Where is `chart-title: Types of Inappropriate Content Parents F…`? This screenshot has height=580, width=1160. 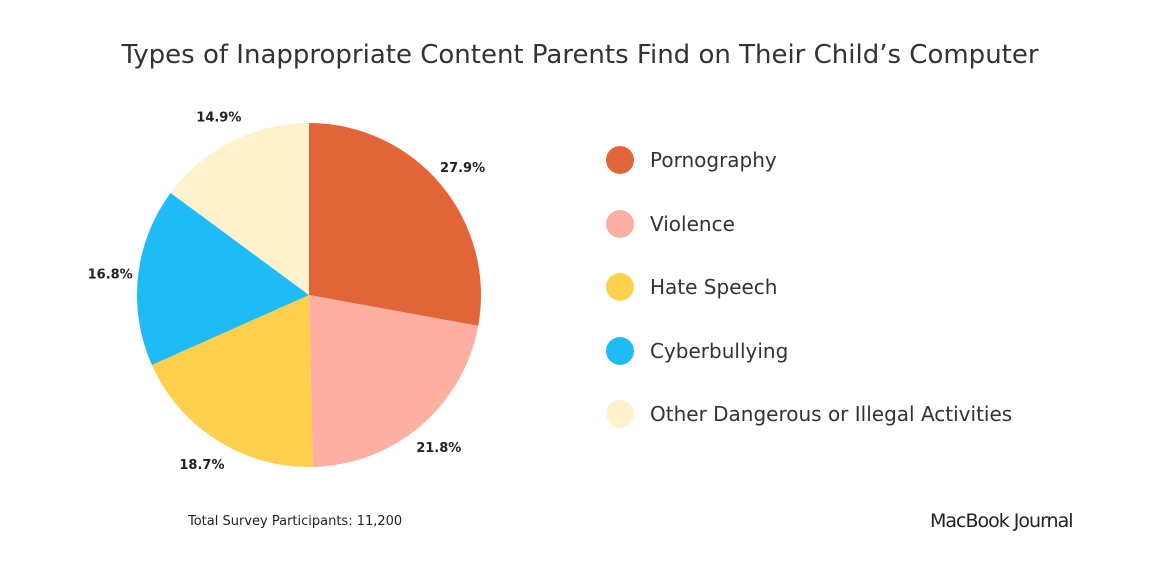
chart-title: Types of Inappropriate Content Parents F… is located at coordinates (580, 55).